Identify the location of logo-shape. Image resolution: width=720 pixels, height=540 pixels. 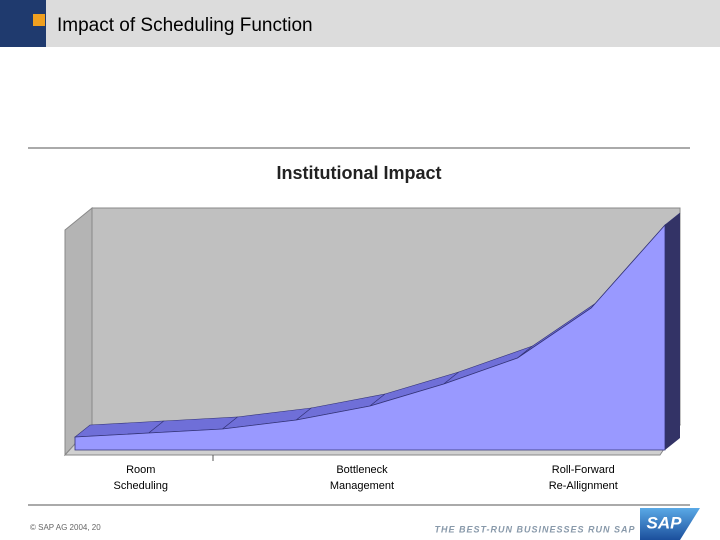
(670, 524).